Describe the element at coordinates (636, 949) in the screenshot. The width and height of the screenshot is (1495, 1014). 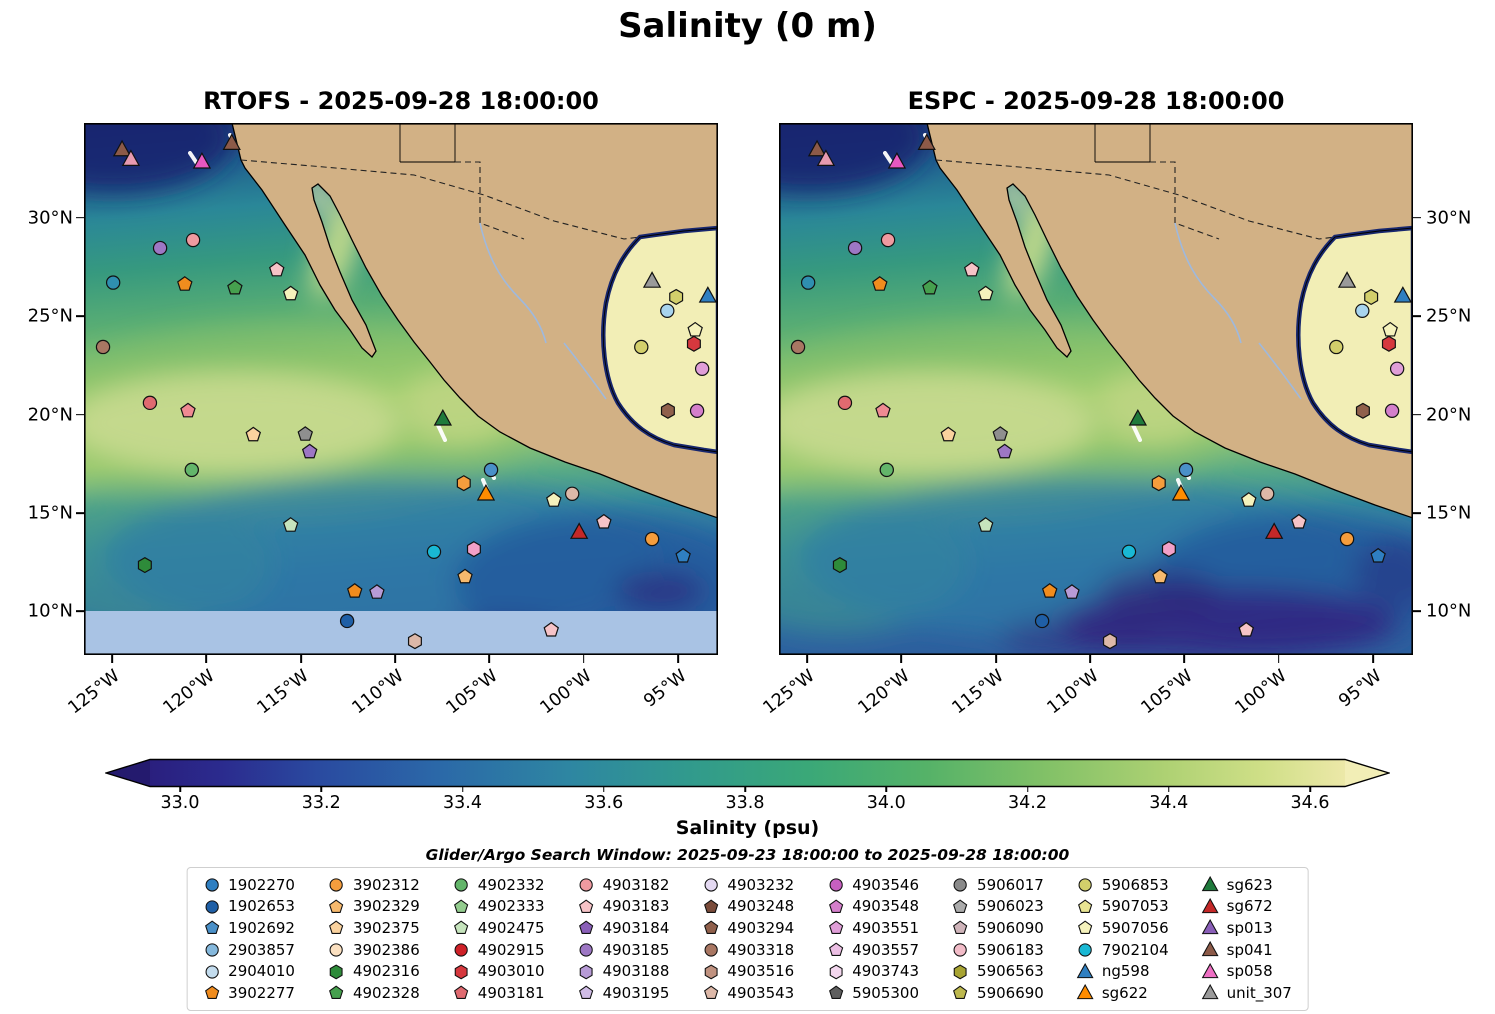
I see `legend-label: 4903185` at that location.